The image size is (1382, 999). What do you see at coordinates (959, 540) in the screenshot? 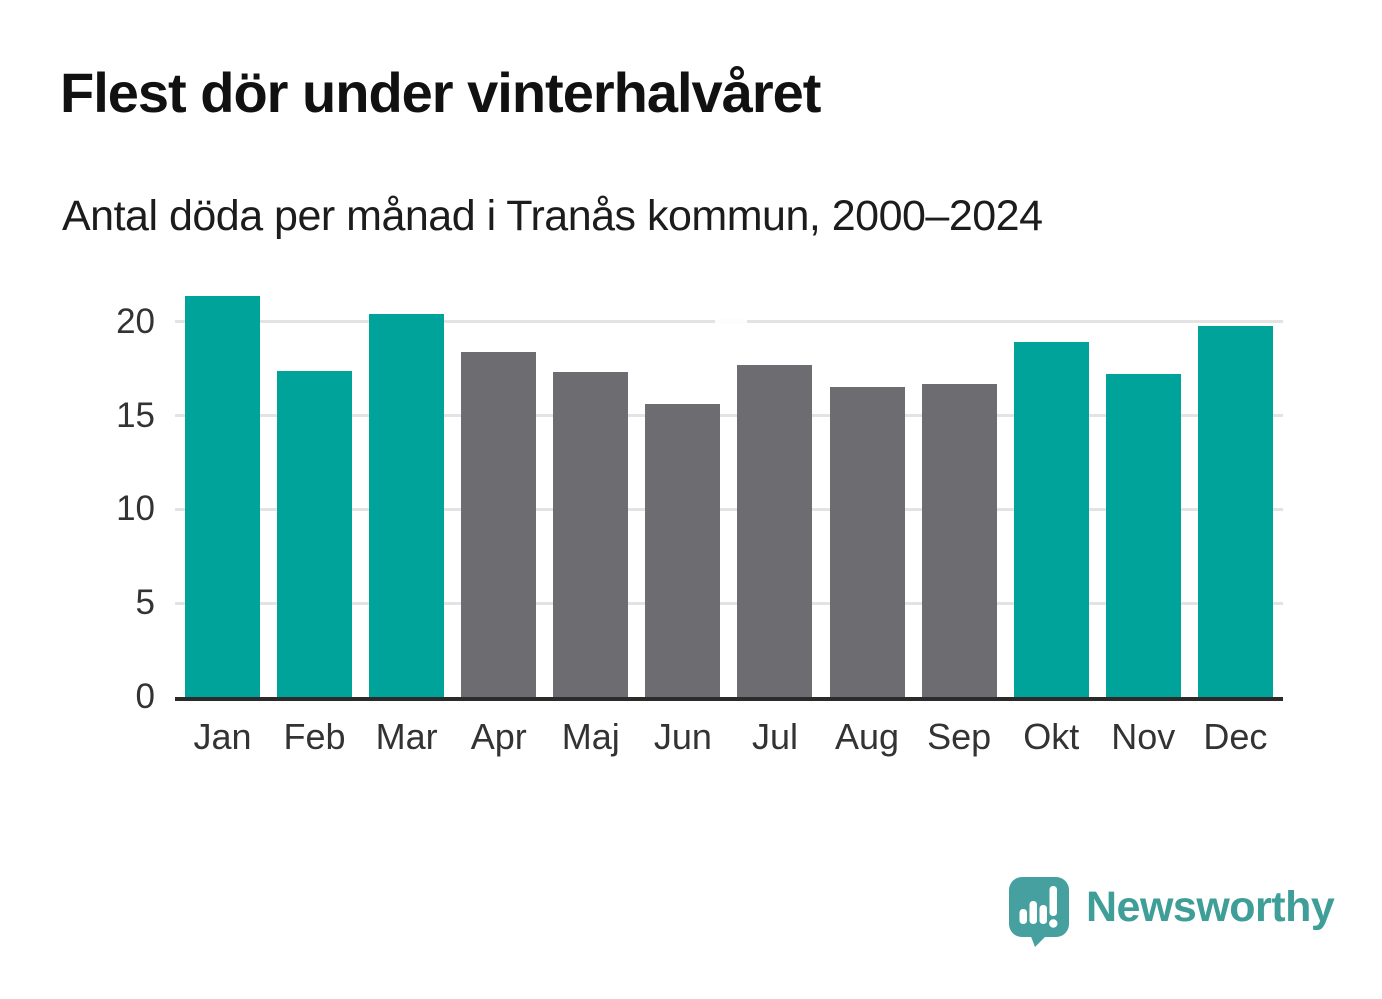
I see `bar-sep` at bounding box center [959, 540].